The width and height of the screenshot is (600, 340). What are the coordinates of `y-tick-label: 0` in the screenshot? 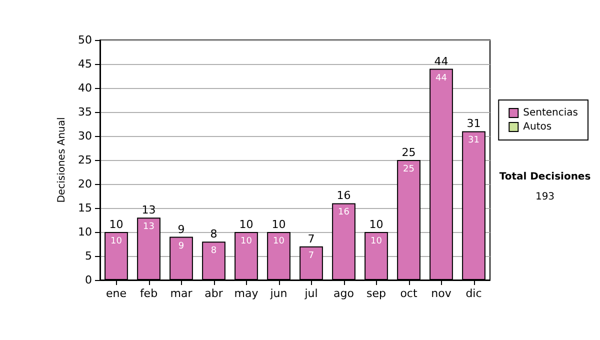 It's located at (88, 280).